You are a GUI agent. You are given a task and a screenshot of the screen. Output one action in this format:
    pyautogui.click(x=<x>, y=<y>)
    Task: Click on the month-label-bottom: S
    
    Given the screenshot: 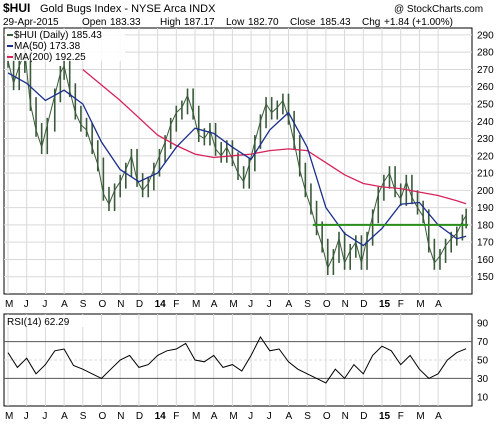 What is the action you would take?
    pyautogui.click(x=307, y=416)
    